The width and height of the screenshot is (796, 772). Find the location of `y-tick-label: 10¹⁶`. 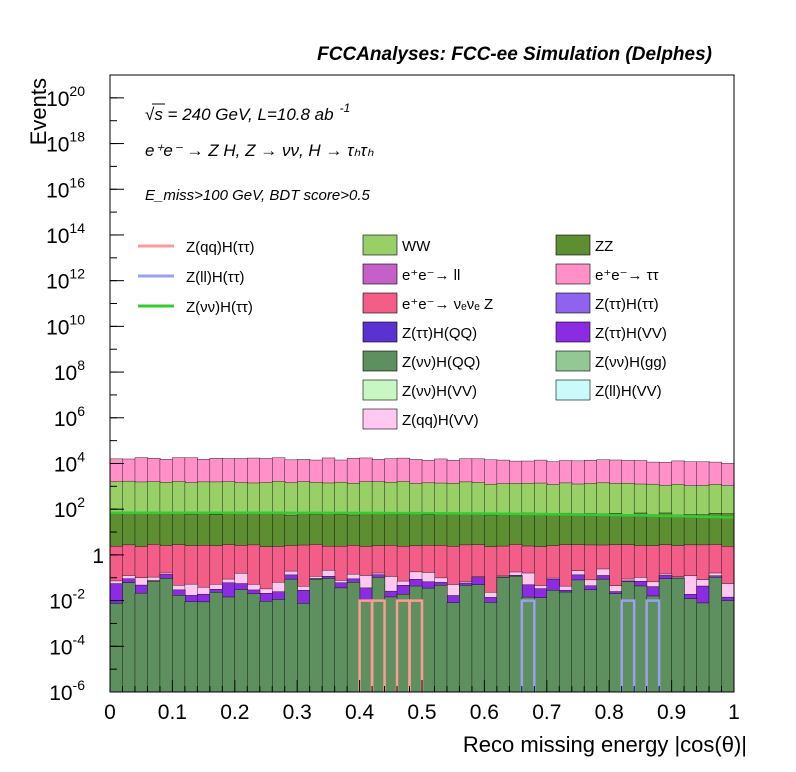

y-tick-label: 10¹⁶ is located at coordinates (65, 188).